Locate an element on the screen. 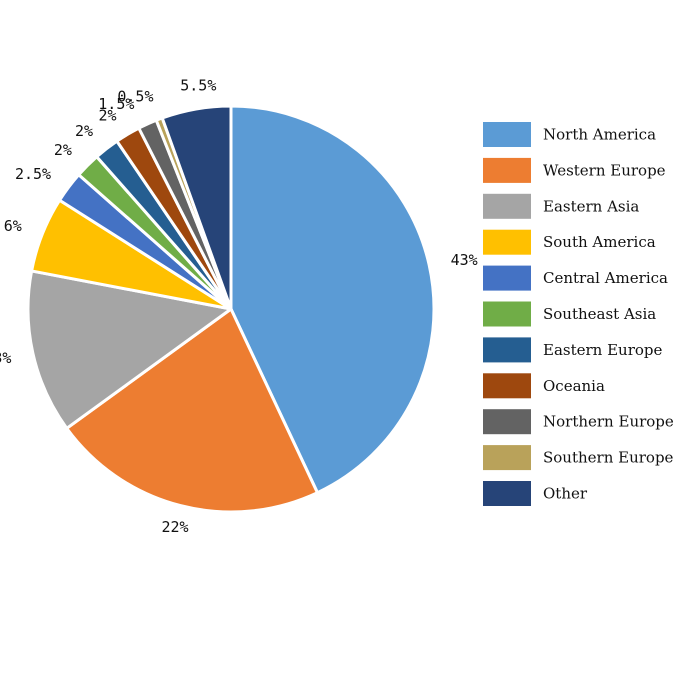 This screenshot has height=700, width=700. legend-label-north-america: North America is located at coordinates (599, 135).